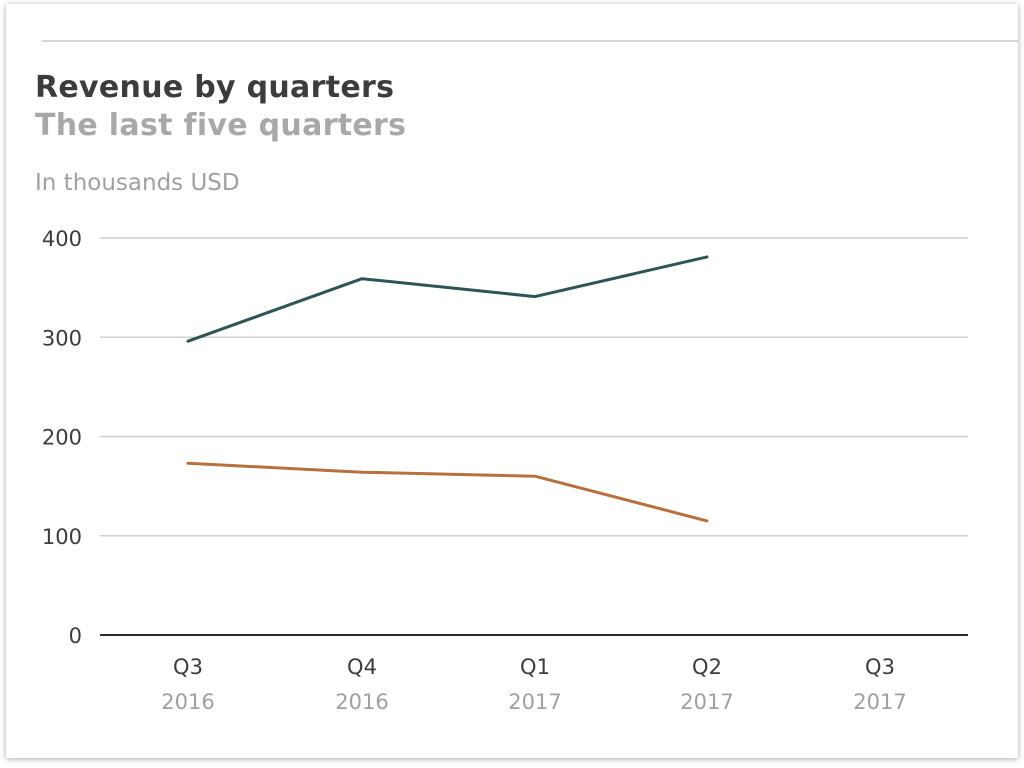 The image size is (1024, 768). I want to click on y-tick-label: 300, so click(62, 338).